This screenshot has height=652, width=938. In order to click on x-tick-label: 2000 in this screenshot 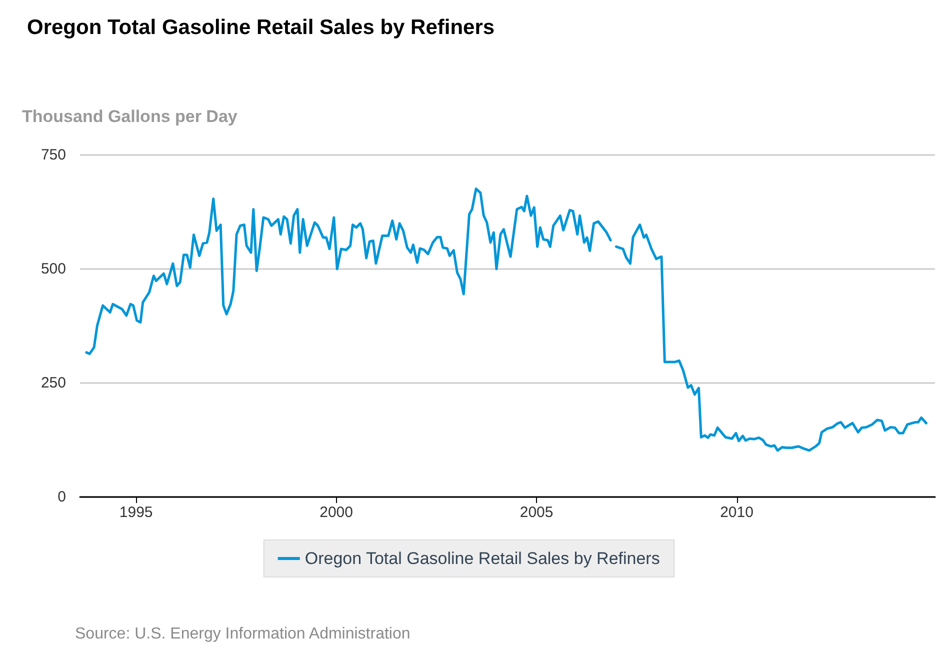, I will do `click(336, 512)`.